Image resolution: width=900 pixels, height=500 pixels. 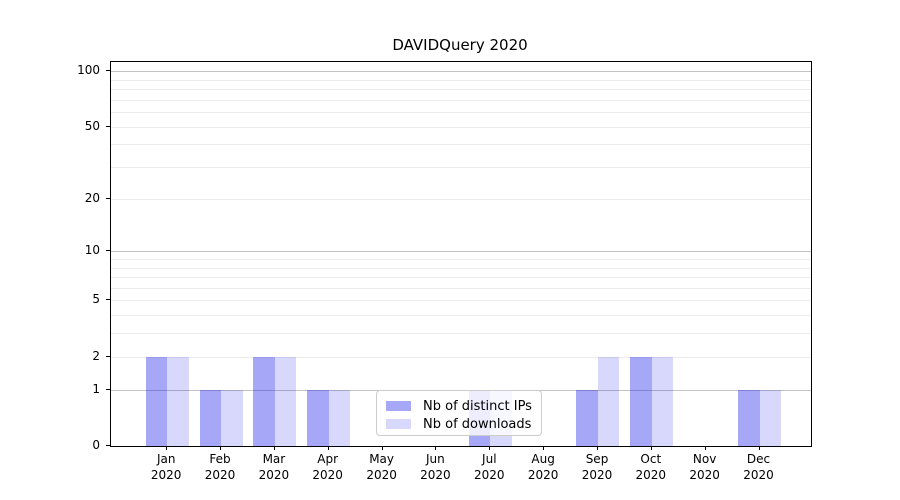 What do you see at coordinates (489, 467) in the screenshot?
I see `x-tick-label-jul: Jul 2020` at bounding box center [489, 467].